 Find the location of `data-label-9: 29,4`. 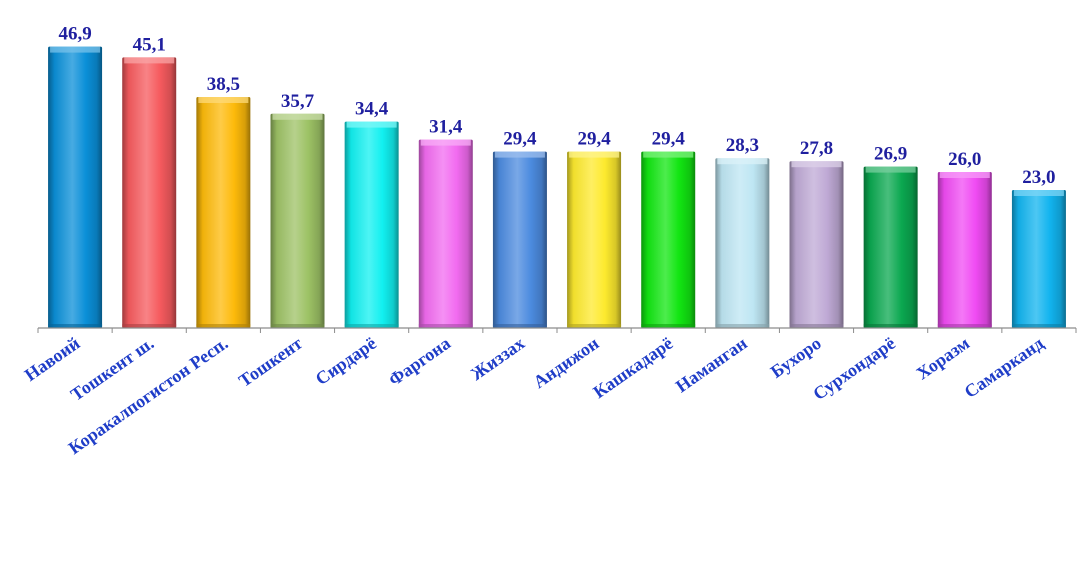

data-label-9: 29,4 is located at coordinates (669, 139).